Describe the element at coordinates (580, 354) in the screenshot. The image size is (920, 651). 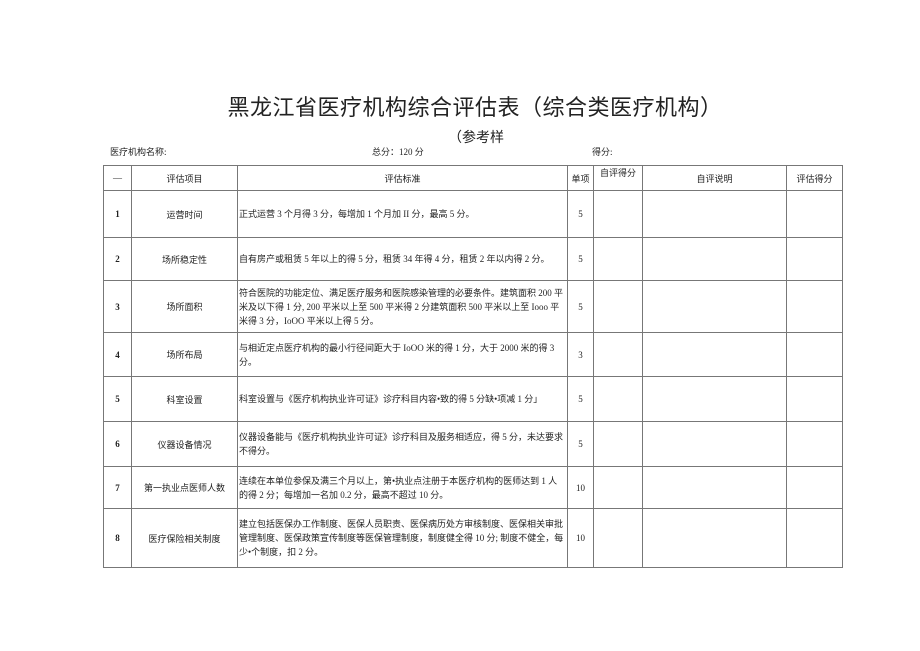
I see `row-single-score: 3` at that location.